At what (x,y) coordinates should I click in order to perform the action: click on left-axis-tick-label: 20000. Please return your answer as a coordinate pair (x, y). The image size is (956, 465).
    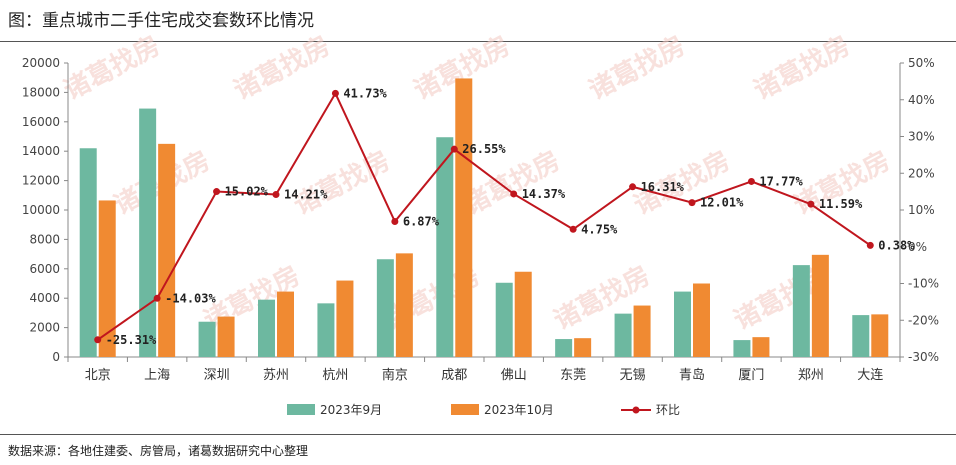
    Looking at the image, I should click on (41, 63).